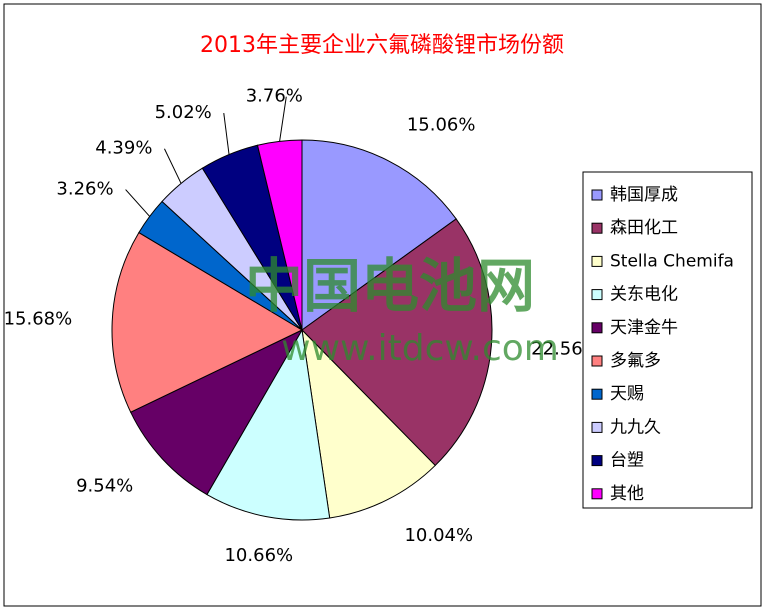  What do you see at coordinates (635, 427) in the screenshot?
I see `legend-label: 九九久` at bounding box center [635, 427].